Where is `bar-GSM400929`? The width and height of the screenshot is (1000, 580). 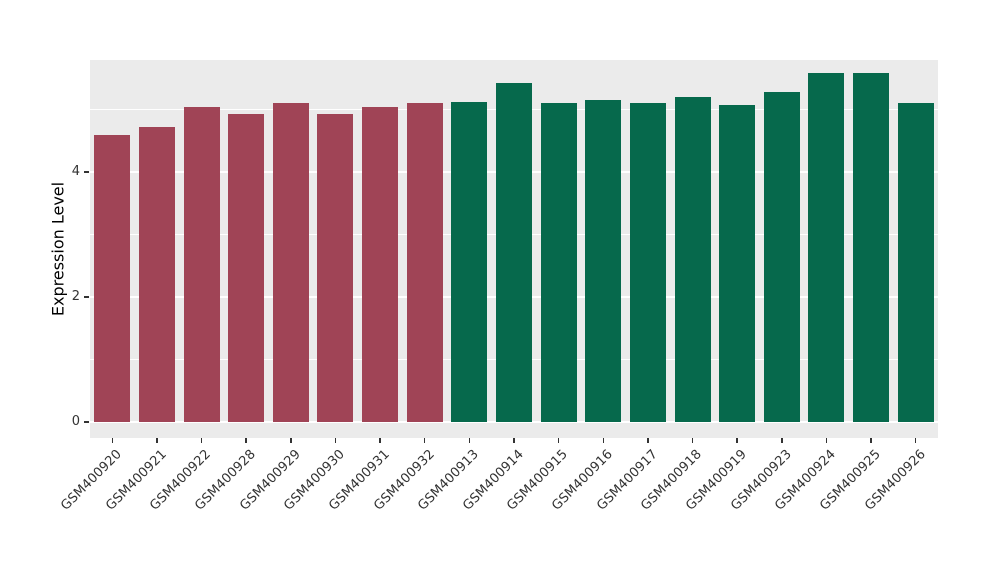
bar-GSM400929 is located at coordinates (290, 262).